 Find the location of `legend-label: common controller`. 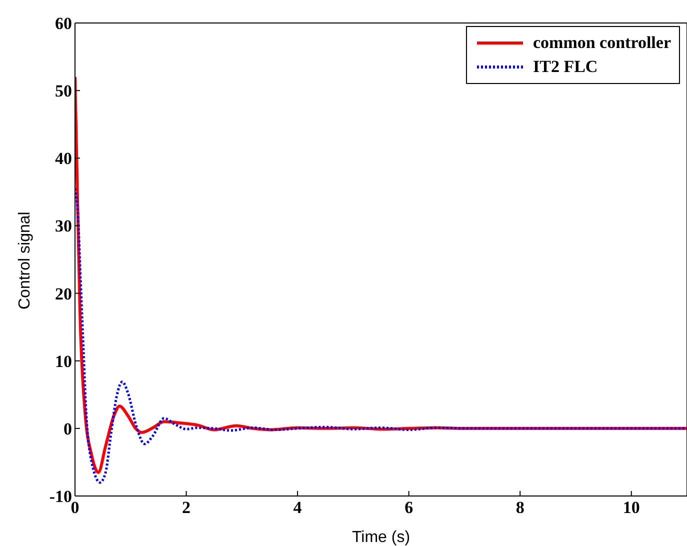

legend-label: common controller is located at coordinates (601, 43).